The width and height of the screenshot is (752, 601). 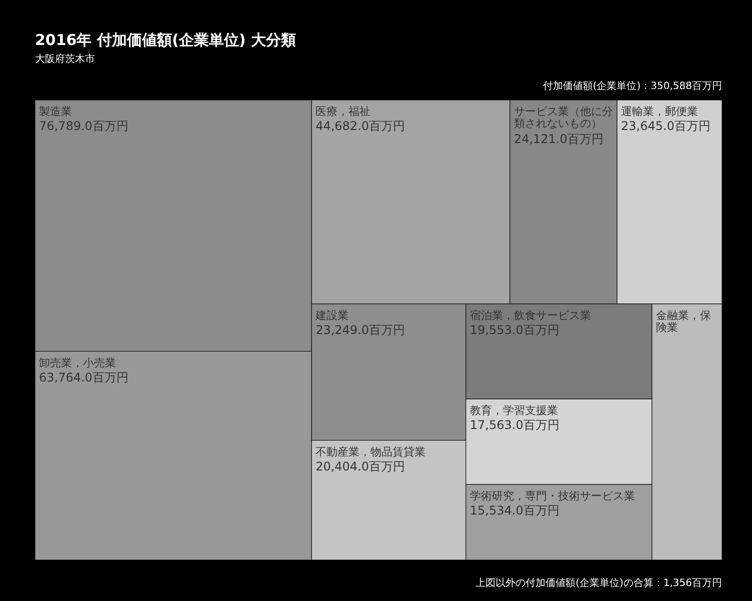 I want to click on category-label: 学術研究，専門・技術サービス業, so click(x=552, y=495).